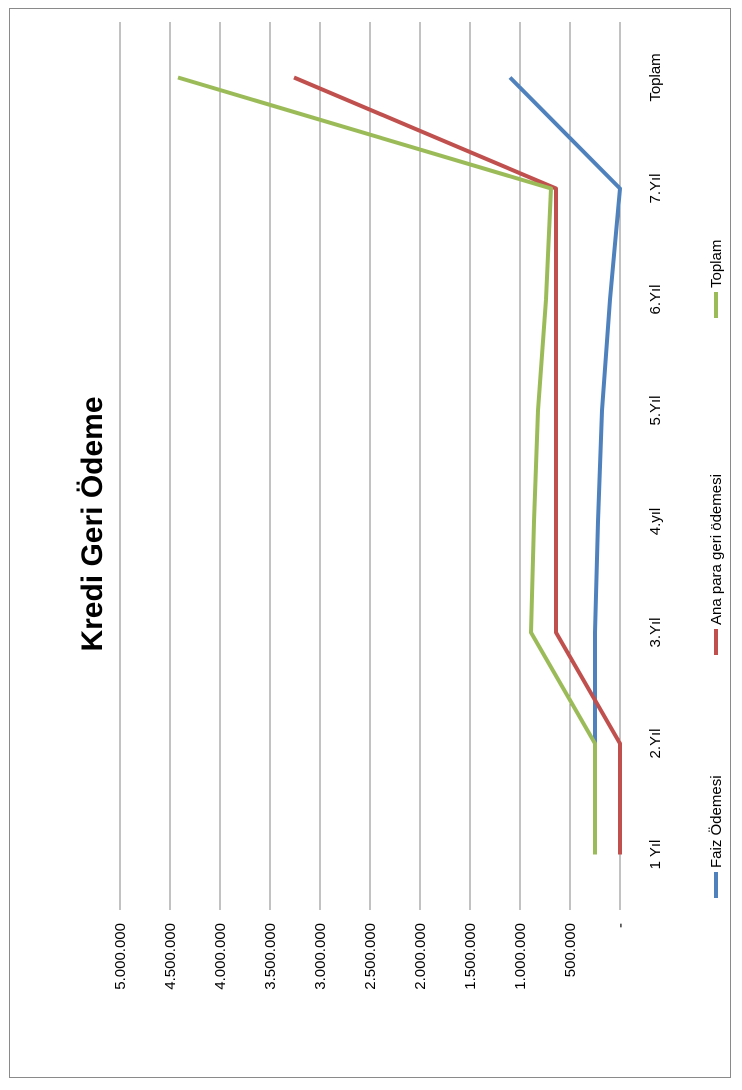  What do you see at coordinates (170, 956) in the screenshot?
I see `y-tick-label: 4.500.000` at bounding box center [170, 956].